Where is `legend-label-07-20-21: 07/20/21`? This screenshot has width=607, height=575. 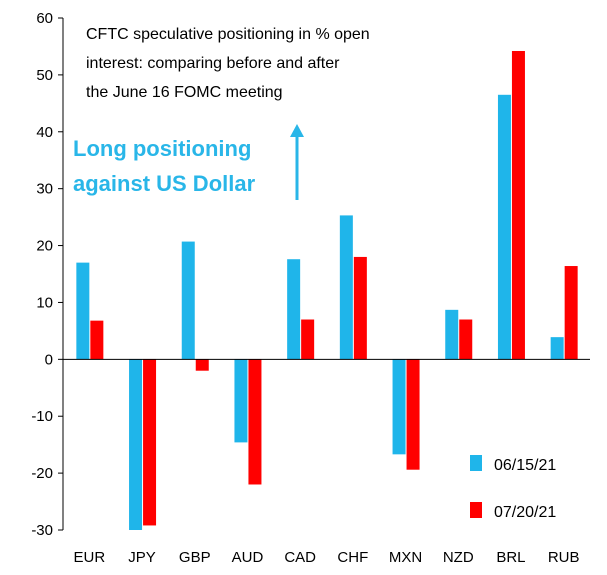
legend-label-07-20-21: 07/20/21 is located at coordinates (525, 512).